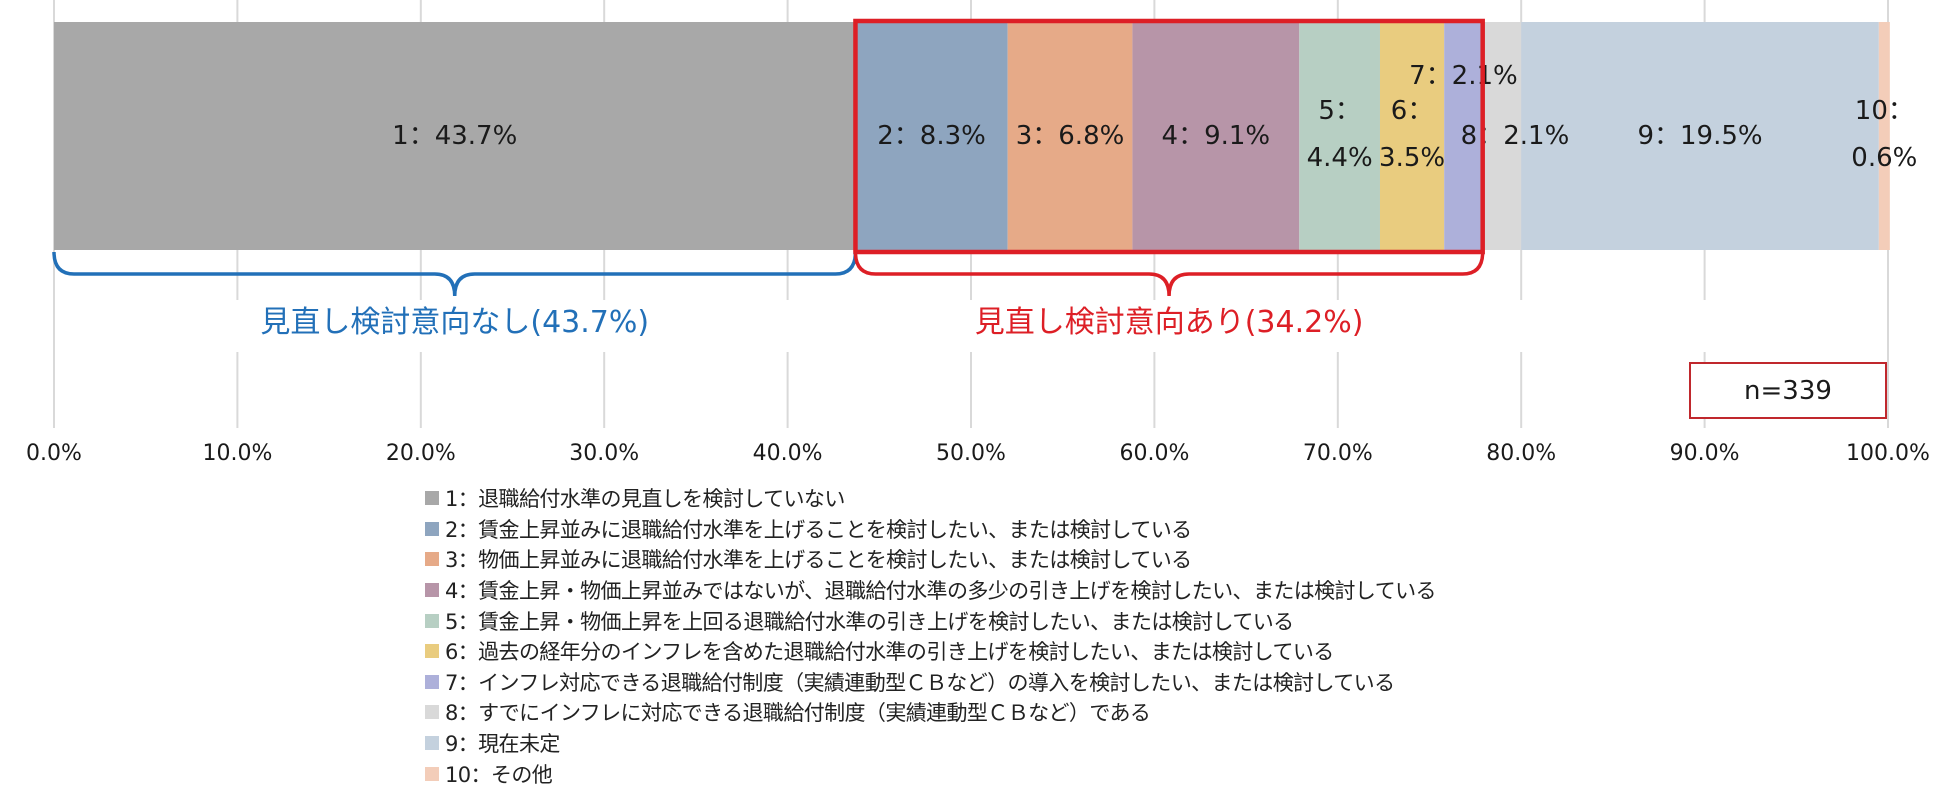 The height and width of the screenshot is (789, 1950). What do you see at coordinates (1340, 158) in the screenshot?
I see `data-label-5: 4.4%` at bounding box center [1340, 158].